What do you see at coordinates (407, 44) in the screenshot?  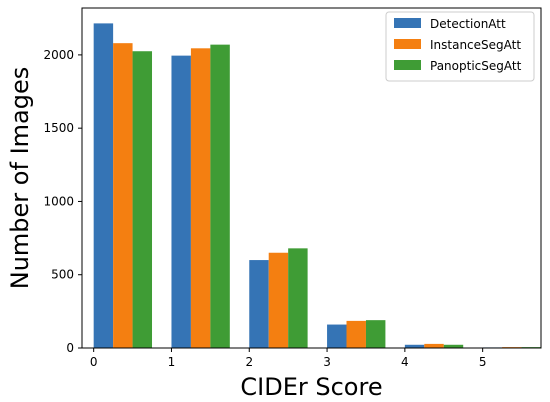 I see `legend-swatch-instancesegatt` at bounding box center [407, 44].